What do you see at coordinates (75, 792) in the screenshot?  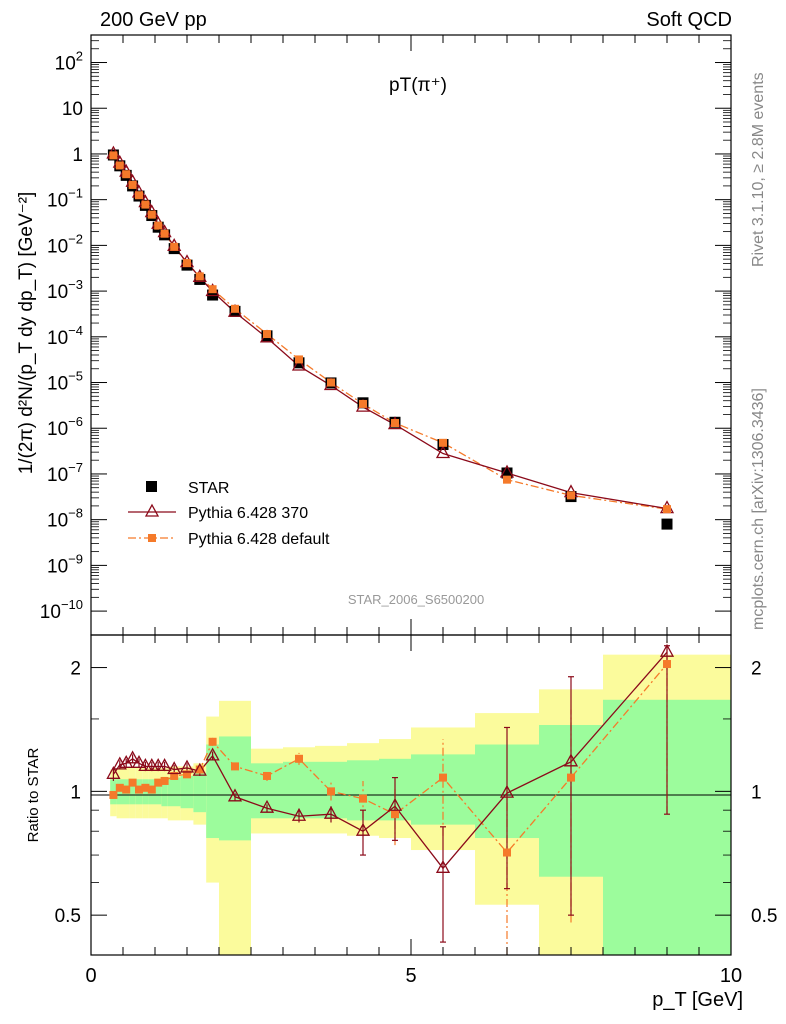 I see `ratio-y-tick-label: 1` at bounding box center [75, 792].